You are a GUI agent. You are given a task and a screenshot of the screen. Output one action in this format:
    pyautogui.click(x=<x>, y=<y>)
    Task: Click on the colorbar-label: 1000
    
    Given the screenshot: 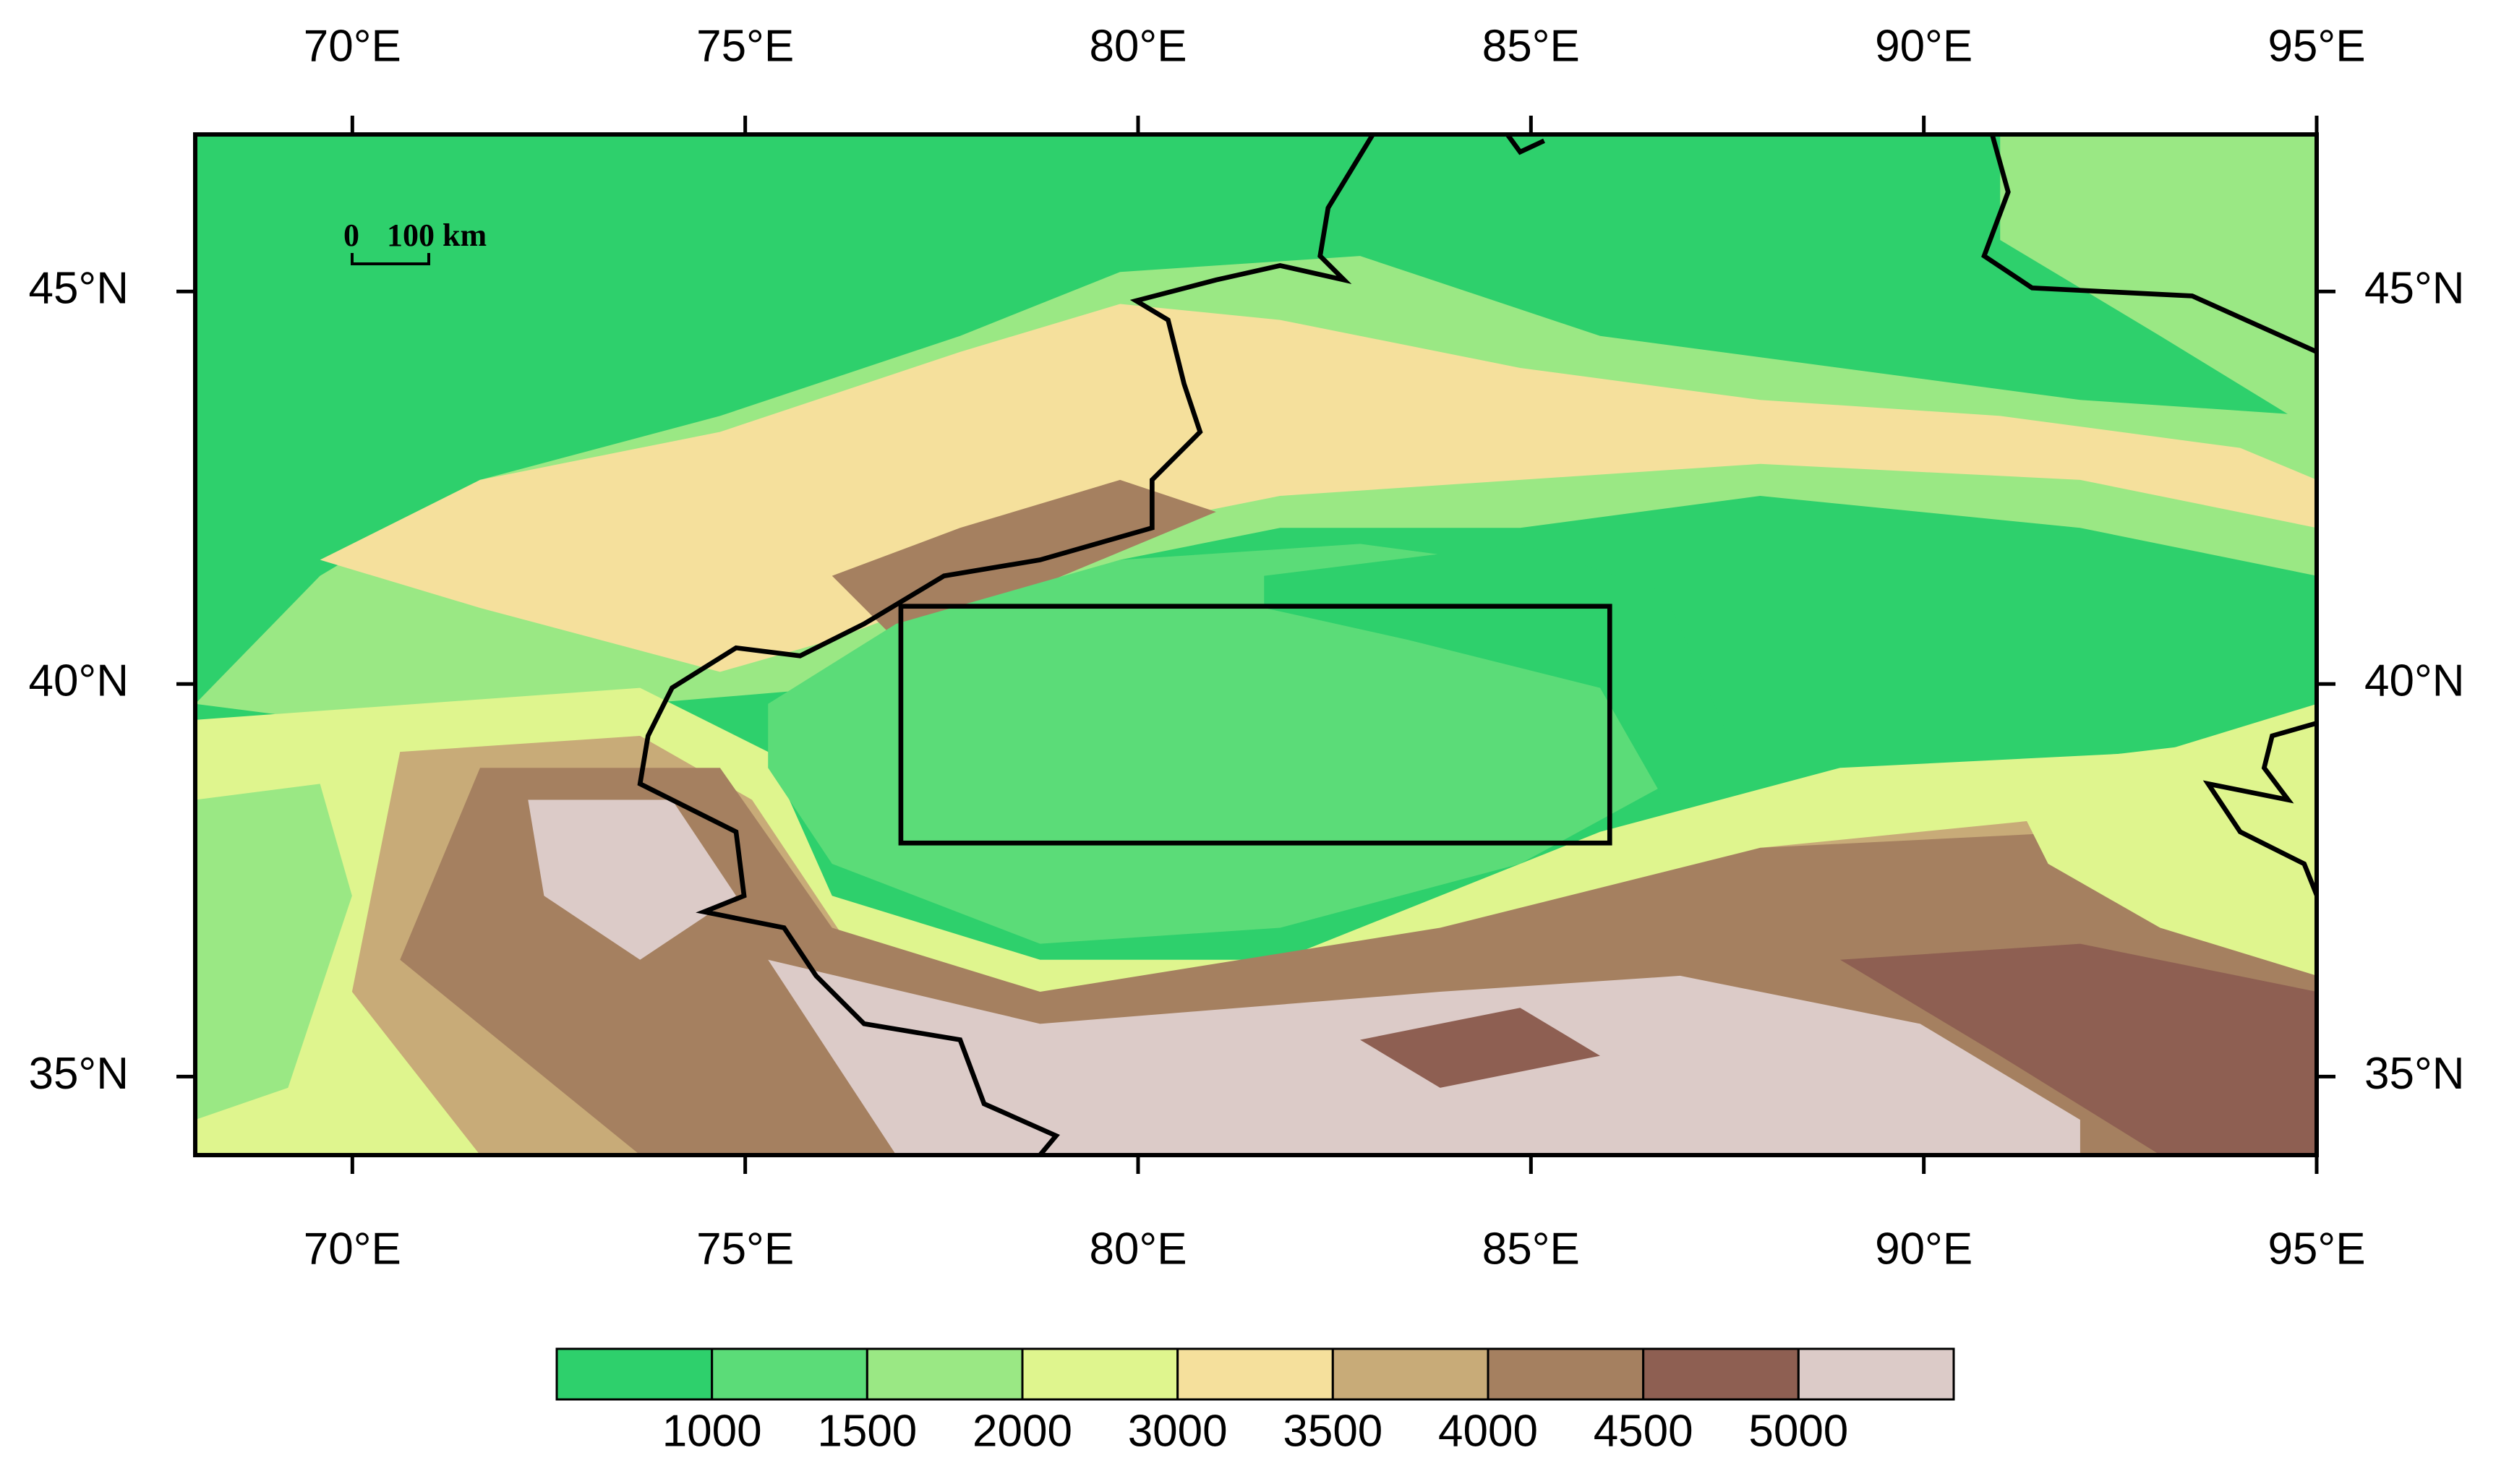 What is the action you would take?
    pyautogui.click(x=712, y=1431)
    